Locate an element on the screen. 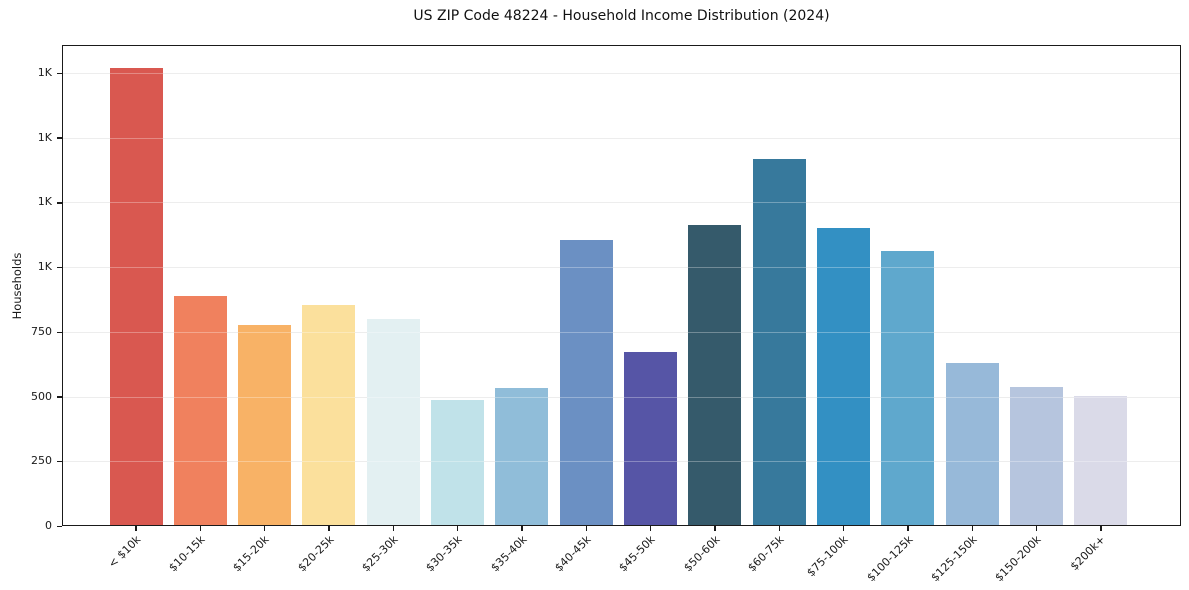 This screenshot has height=590, width=1189. x-tick-label: $35-40k is located at coordinates (508, 554).